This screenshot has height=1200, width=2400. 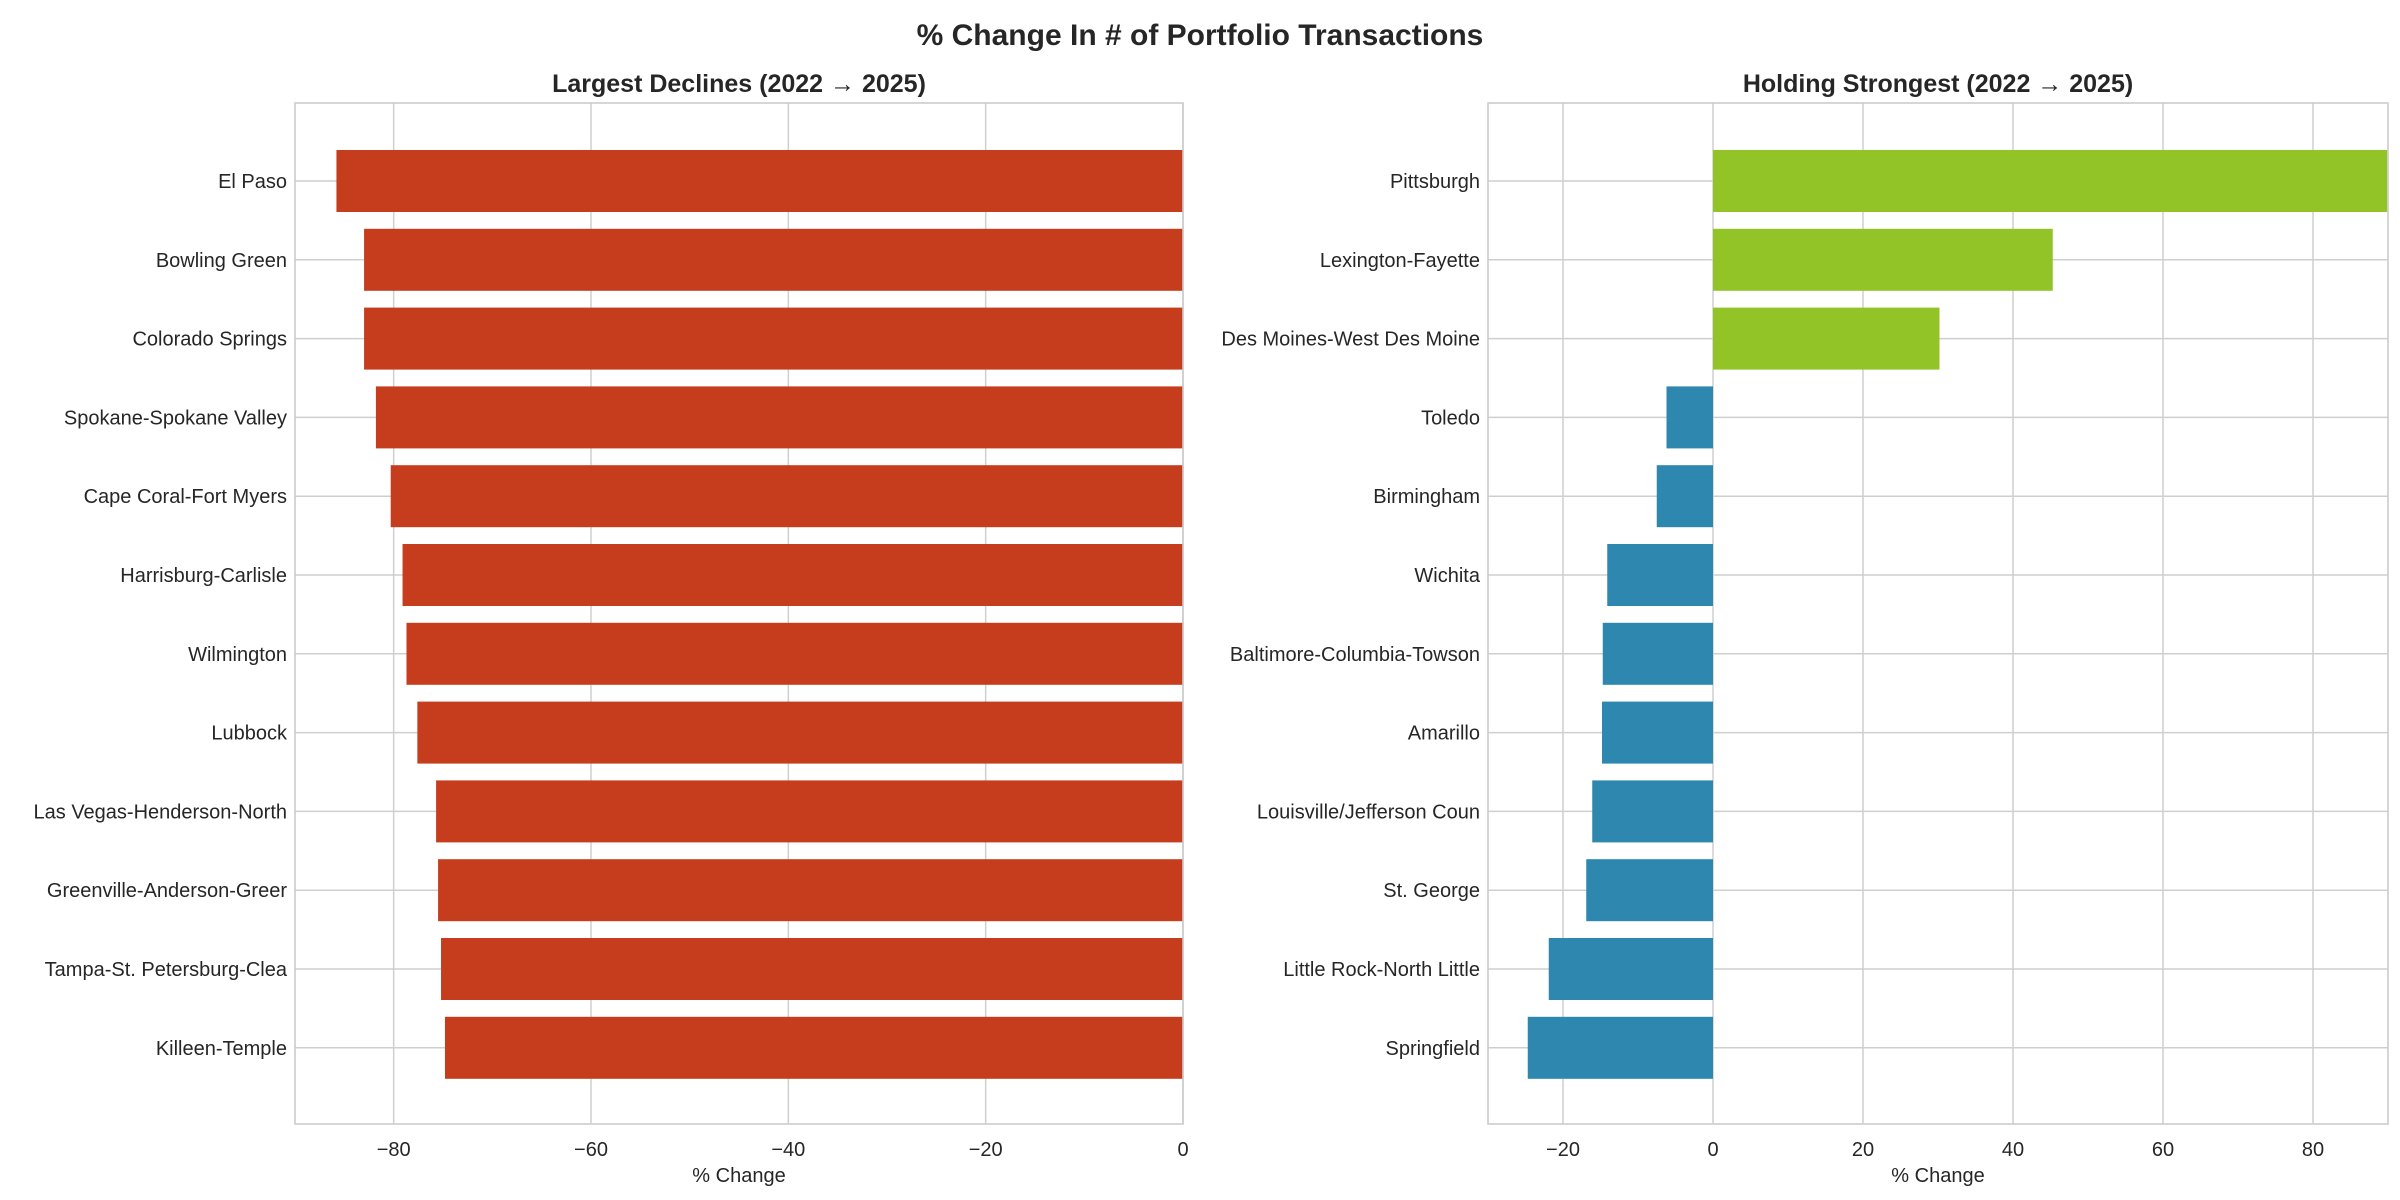 What do you see at coordinates (1200, 35) in the screenshot?
I see `figure-title: % Change In # of Portfolio Transactions` at bounding box center [1200, 35].